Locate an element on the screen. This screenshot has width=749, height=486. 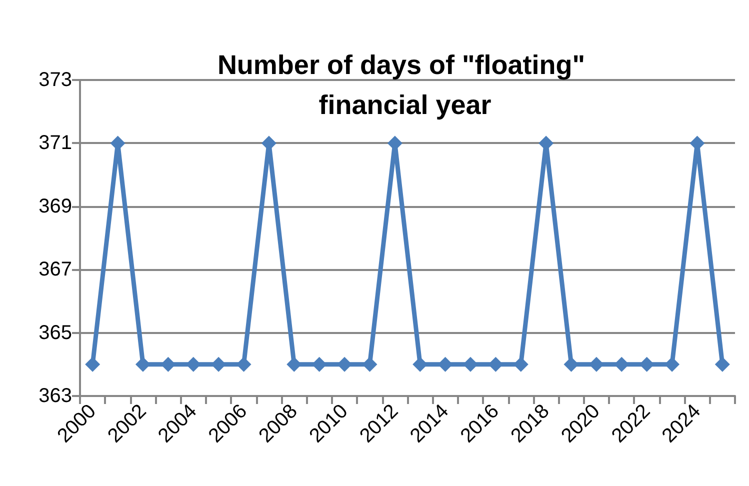
y-tick-label: 373 is located at coordinates (55, 80).